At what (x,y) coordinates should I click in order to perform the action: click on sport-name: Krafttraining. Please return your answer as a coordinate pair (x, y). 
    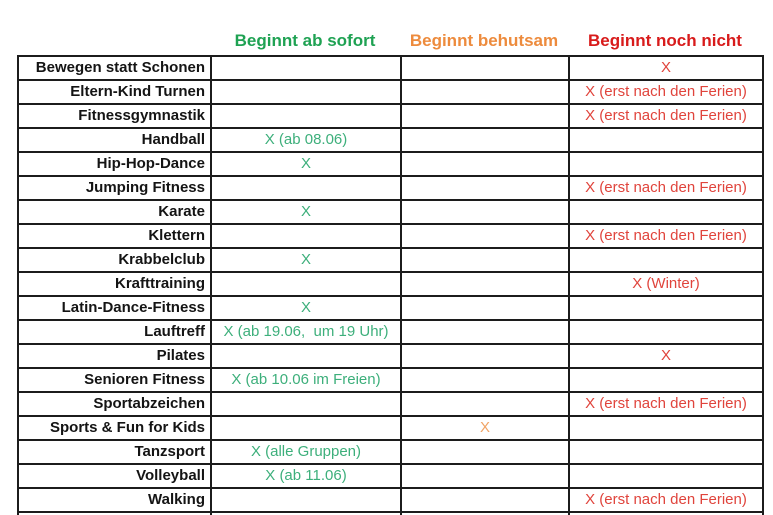
    Looking at the image, I should click on (114, 284).